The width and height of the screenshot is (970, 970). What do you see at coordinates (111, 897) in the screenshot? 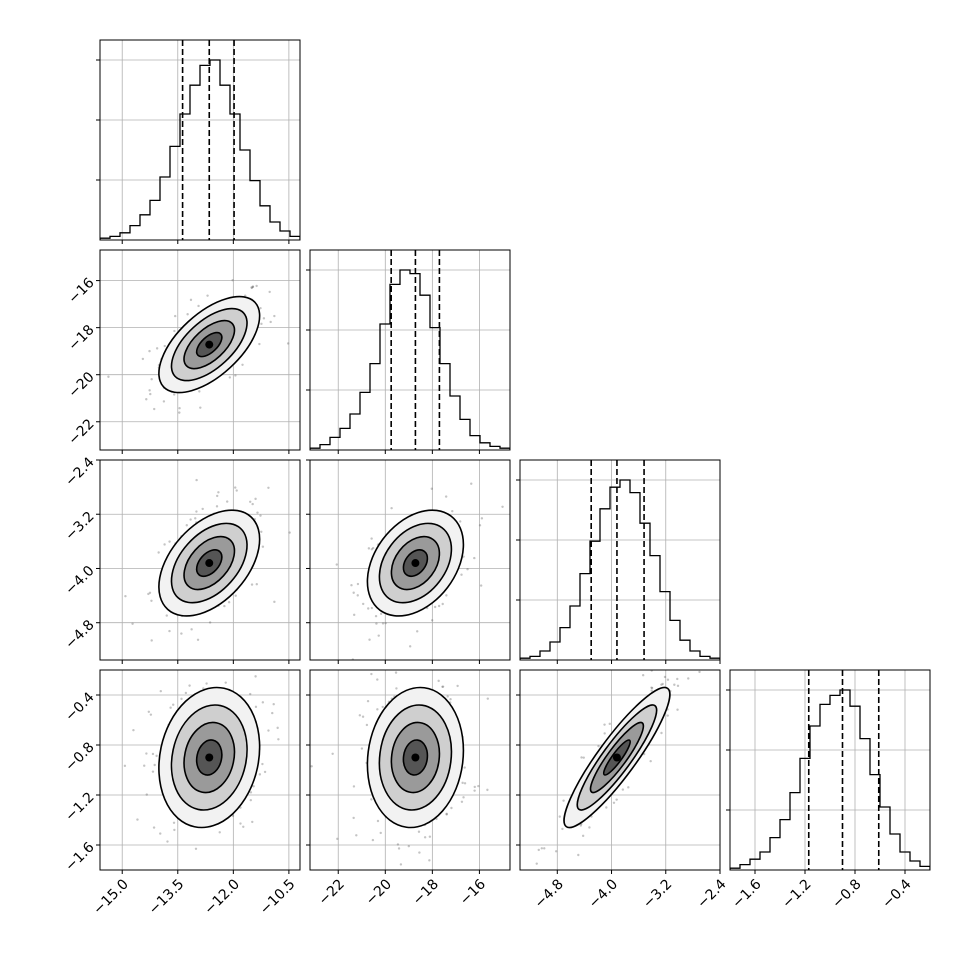
I see `x-tick-label: −15.0` at bounding box center [111, 897].